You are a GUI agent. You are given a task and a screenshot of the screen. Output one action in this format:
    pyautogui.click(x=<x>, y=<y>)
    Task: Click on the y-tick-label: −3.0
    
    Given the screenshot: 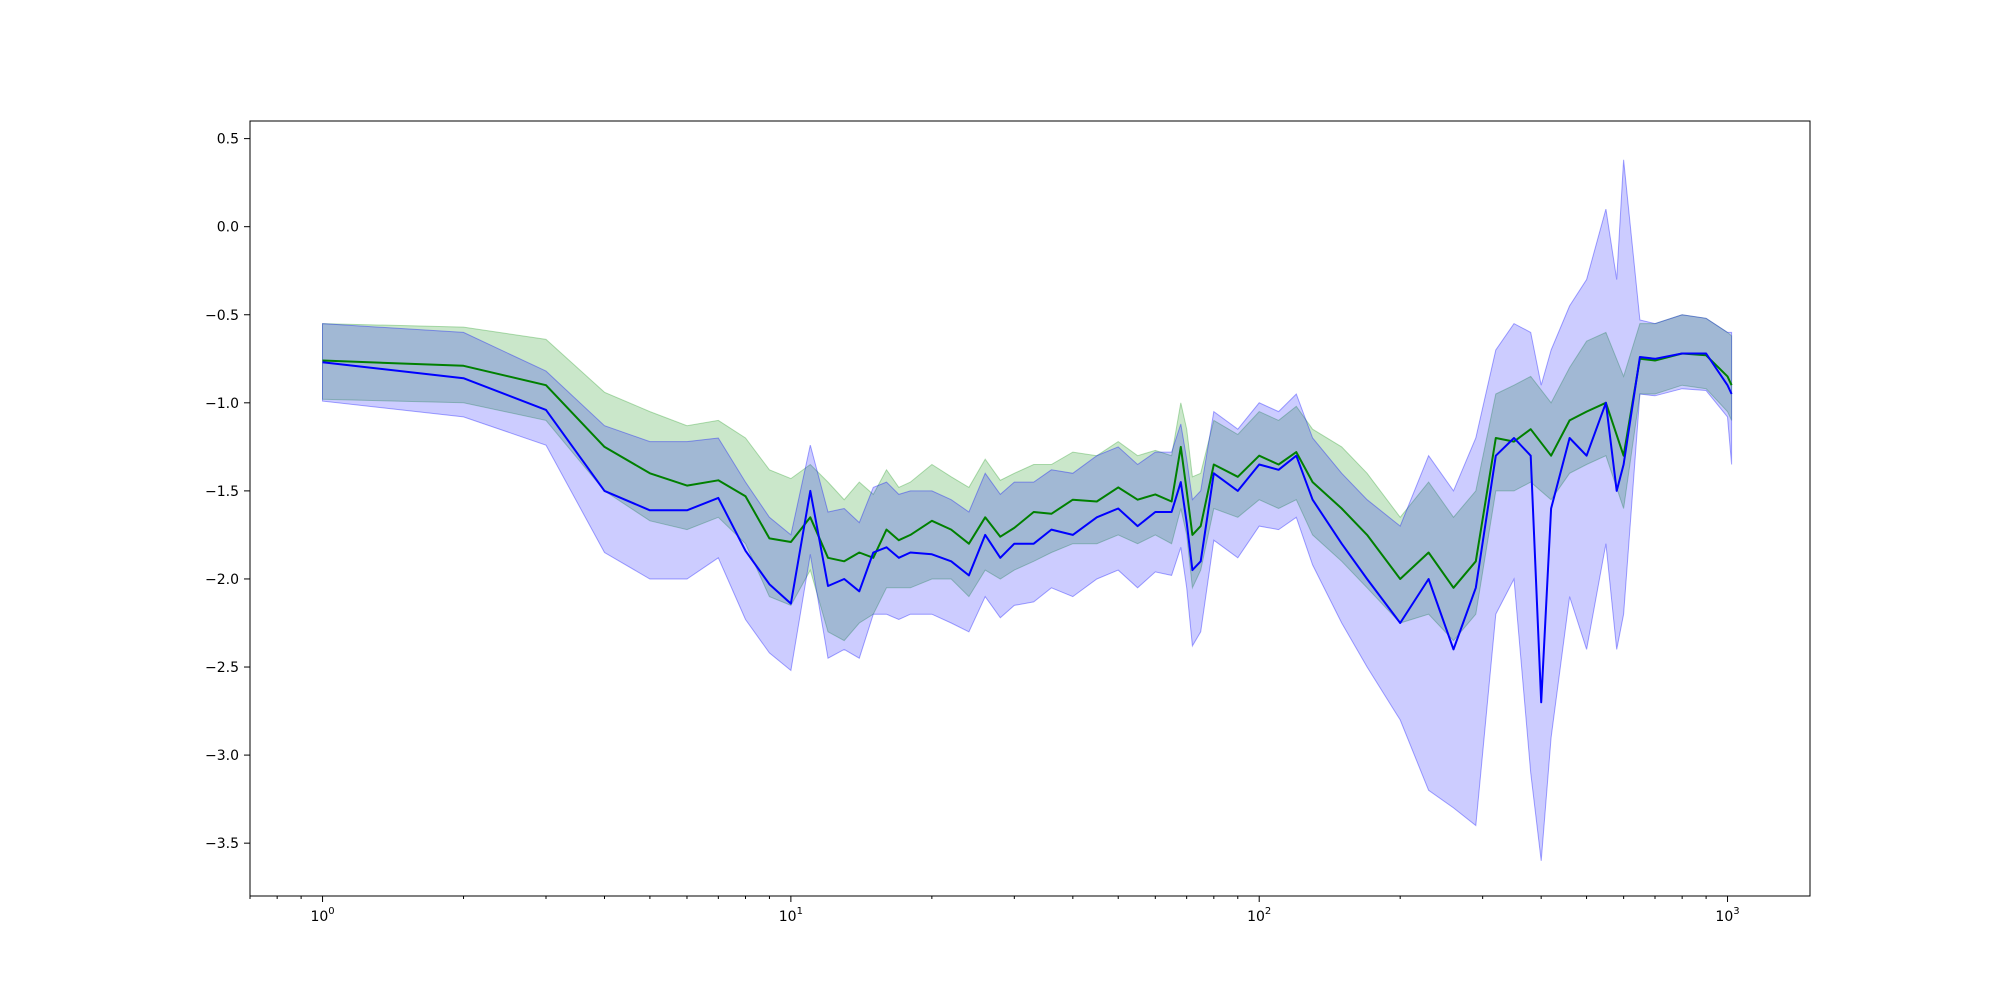 What is the action you would take?
    pyautogui.click(x=222, y=756)
    